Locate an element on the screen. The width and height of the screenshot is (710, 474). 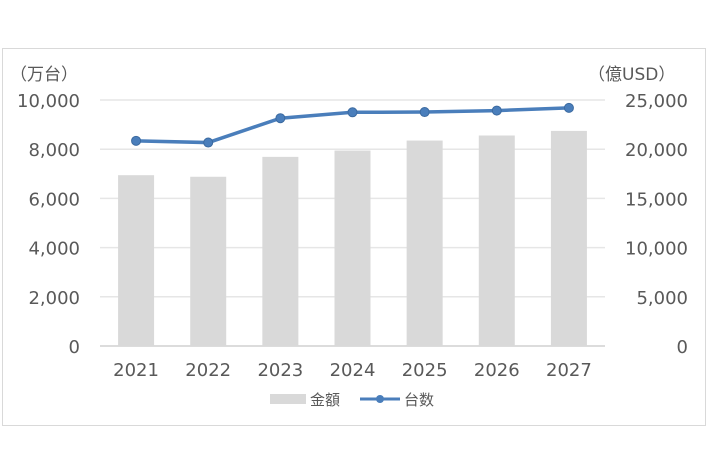
bar-2025 is located at coordinates (424, 243).